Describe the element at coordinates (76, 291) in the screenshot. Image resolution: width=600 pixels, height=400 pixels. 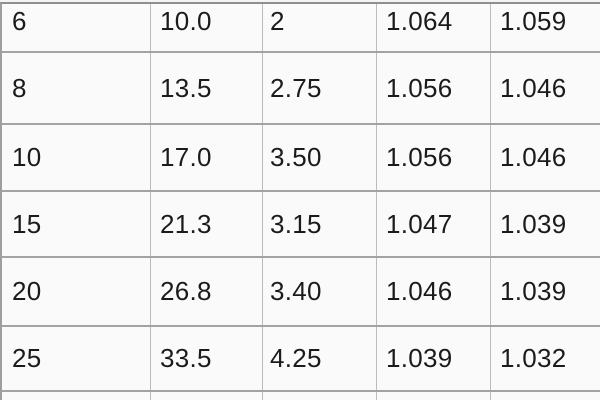
I see `table-cell: 20` at that location.